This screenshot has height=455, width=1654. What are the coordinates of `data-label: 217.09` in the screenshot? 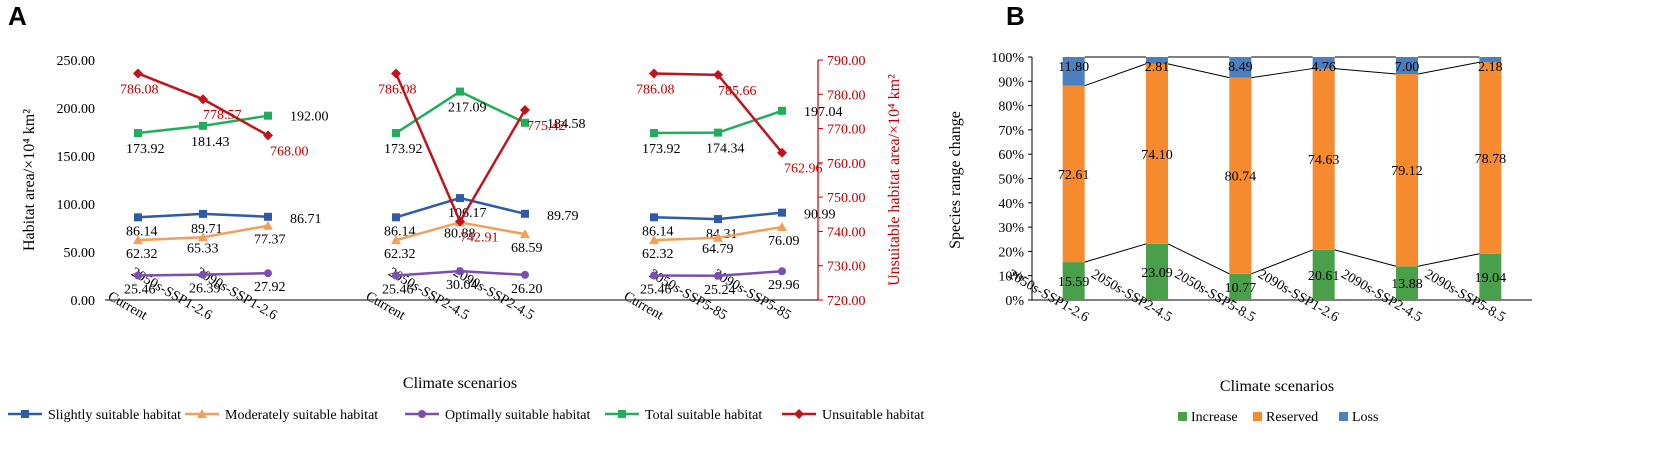 It's located at (467, 108).